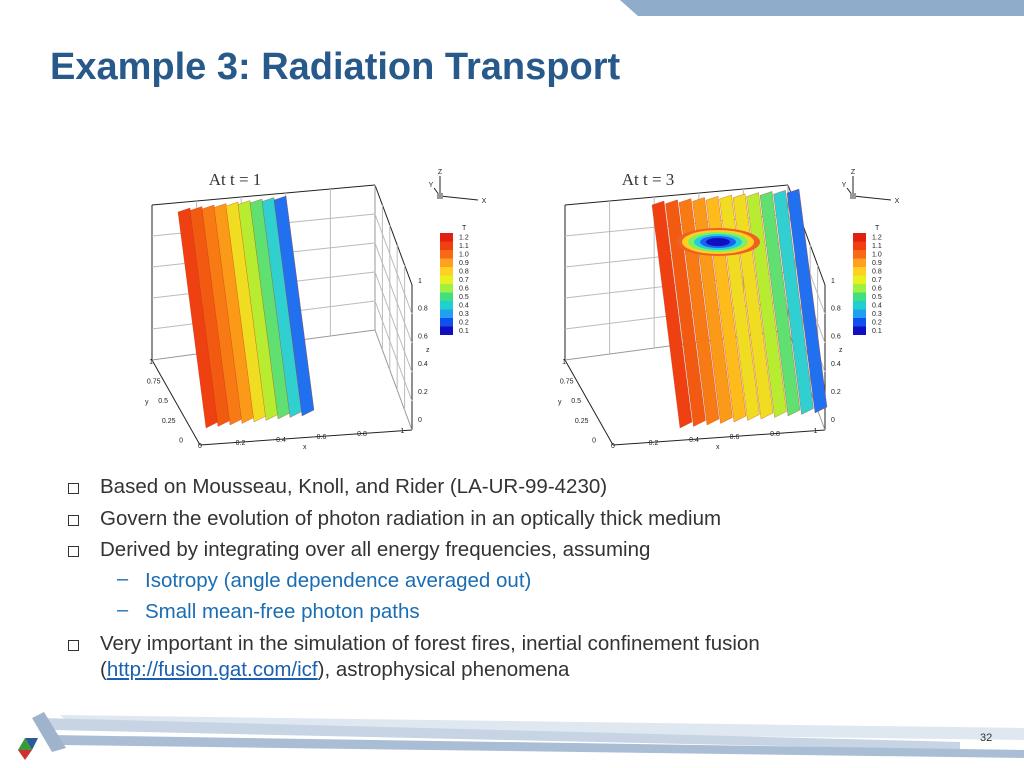 This screenshot has height=768, width=1024. I want to click on triad-label: Y, so click(431, 185).